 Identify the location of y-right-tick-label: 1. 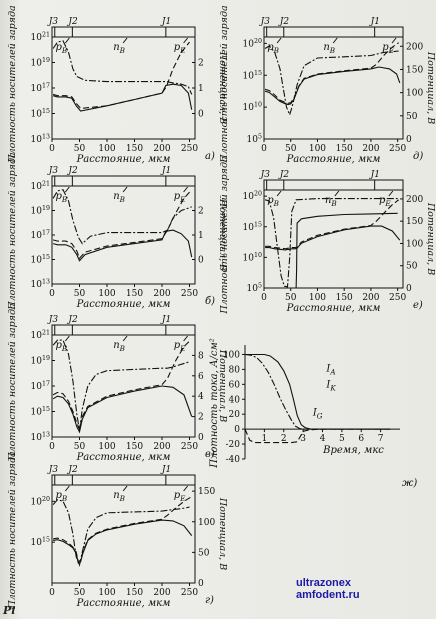
(201, 89).